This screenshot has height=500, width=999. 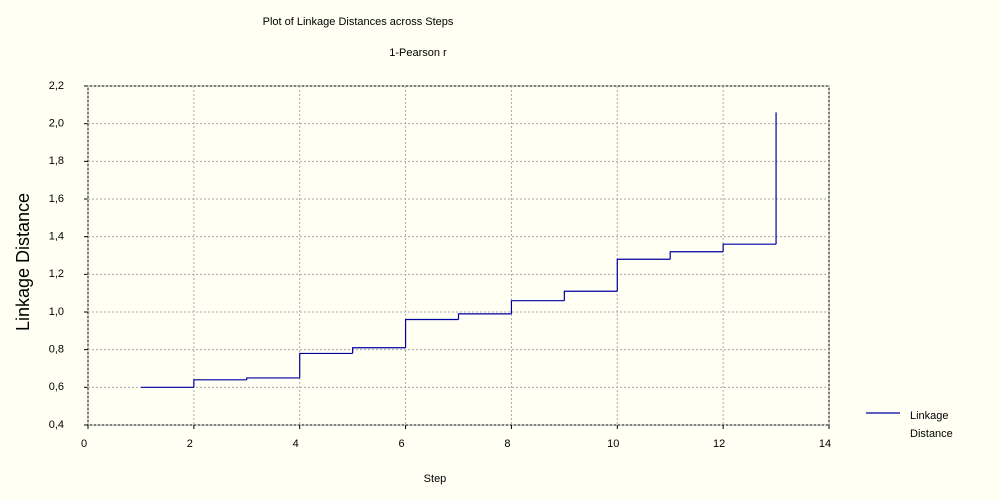 I want to click on x-axis-label: Step, so click(x=435, y=479).